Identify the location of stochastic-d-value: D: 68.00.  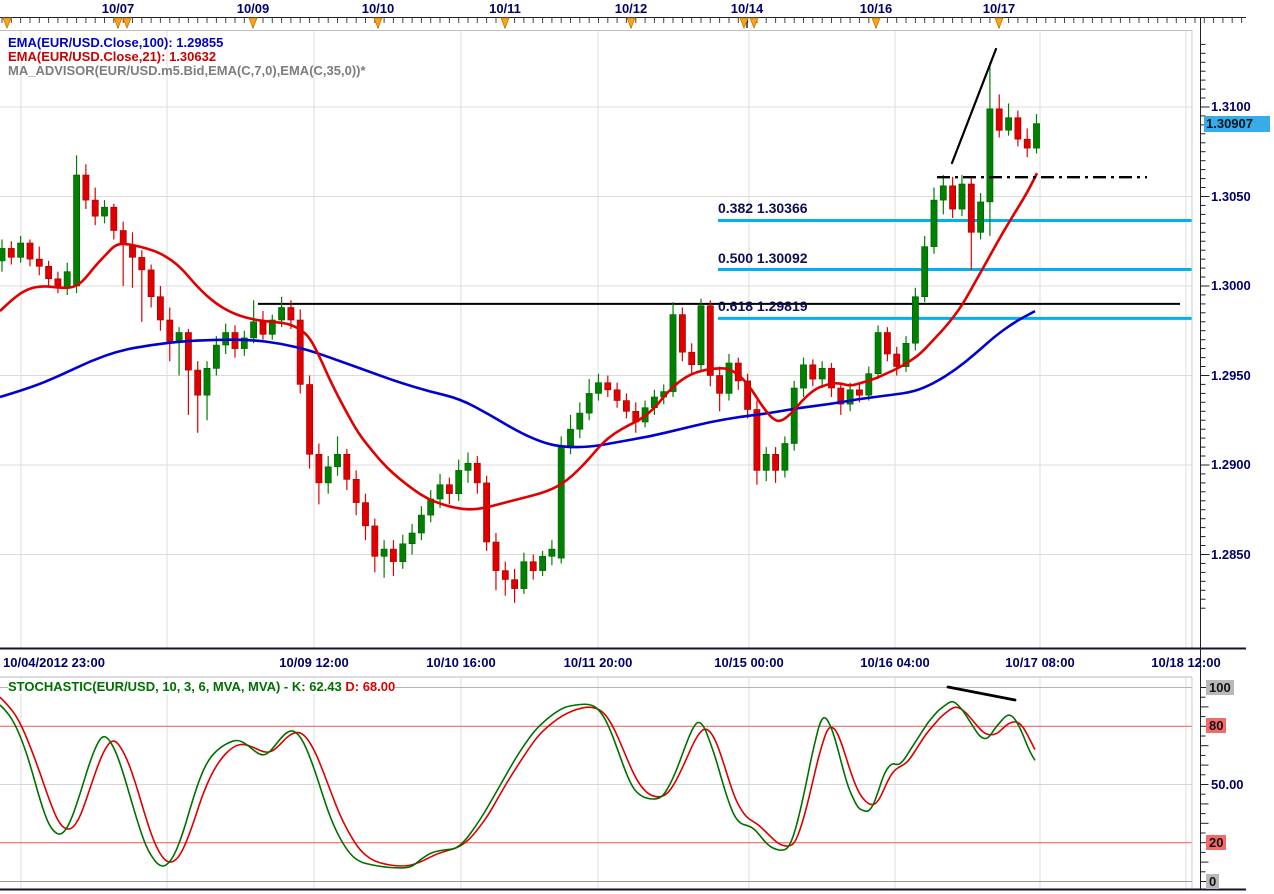
(368, 686).